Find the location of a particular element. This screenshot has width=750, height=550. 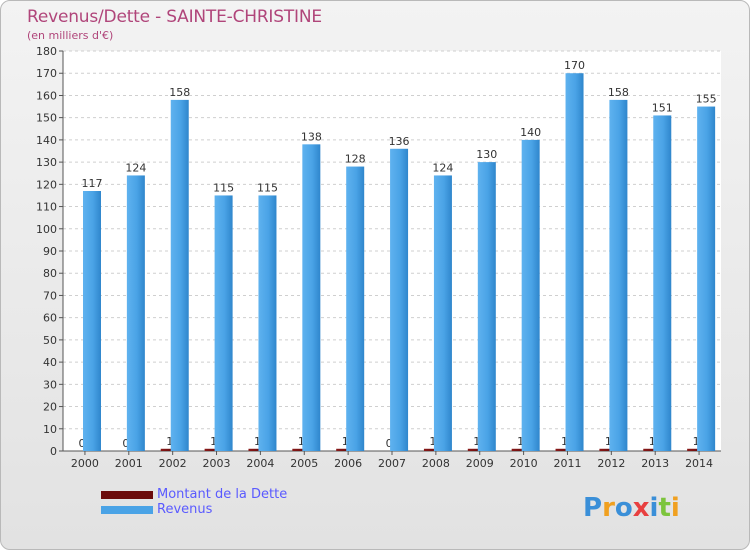

data-label-revenus: 136 is located at coordinates (399, 141).